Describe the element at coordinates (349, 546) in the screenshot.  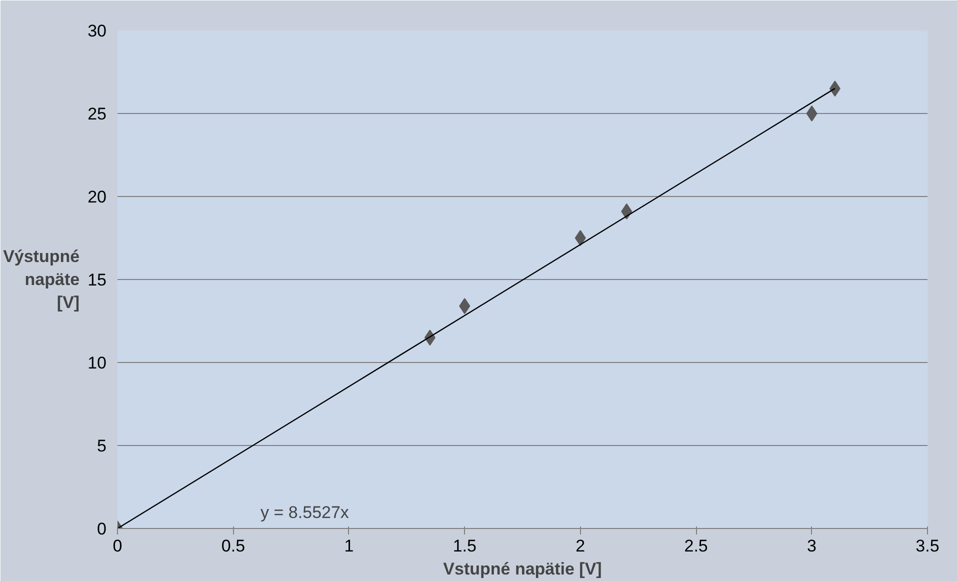
I see `x-tick-label: 1` at that location.